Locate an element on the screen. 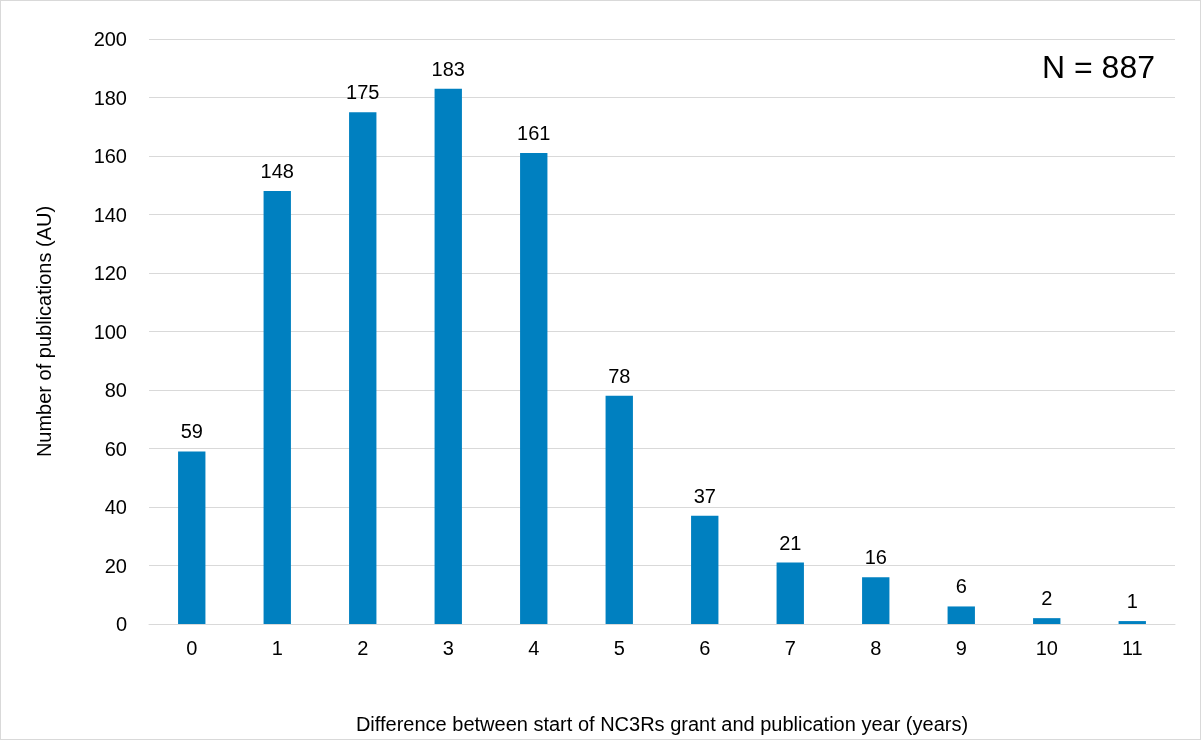  x-axis-title: Difference between start of NC3Rs grant and publication year (years) is located at coordinates (662, 724).